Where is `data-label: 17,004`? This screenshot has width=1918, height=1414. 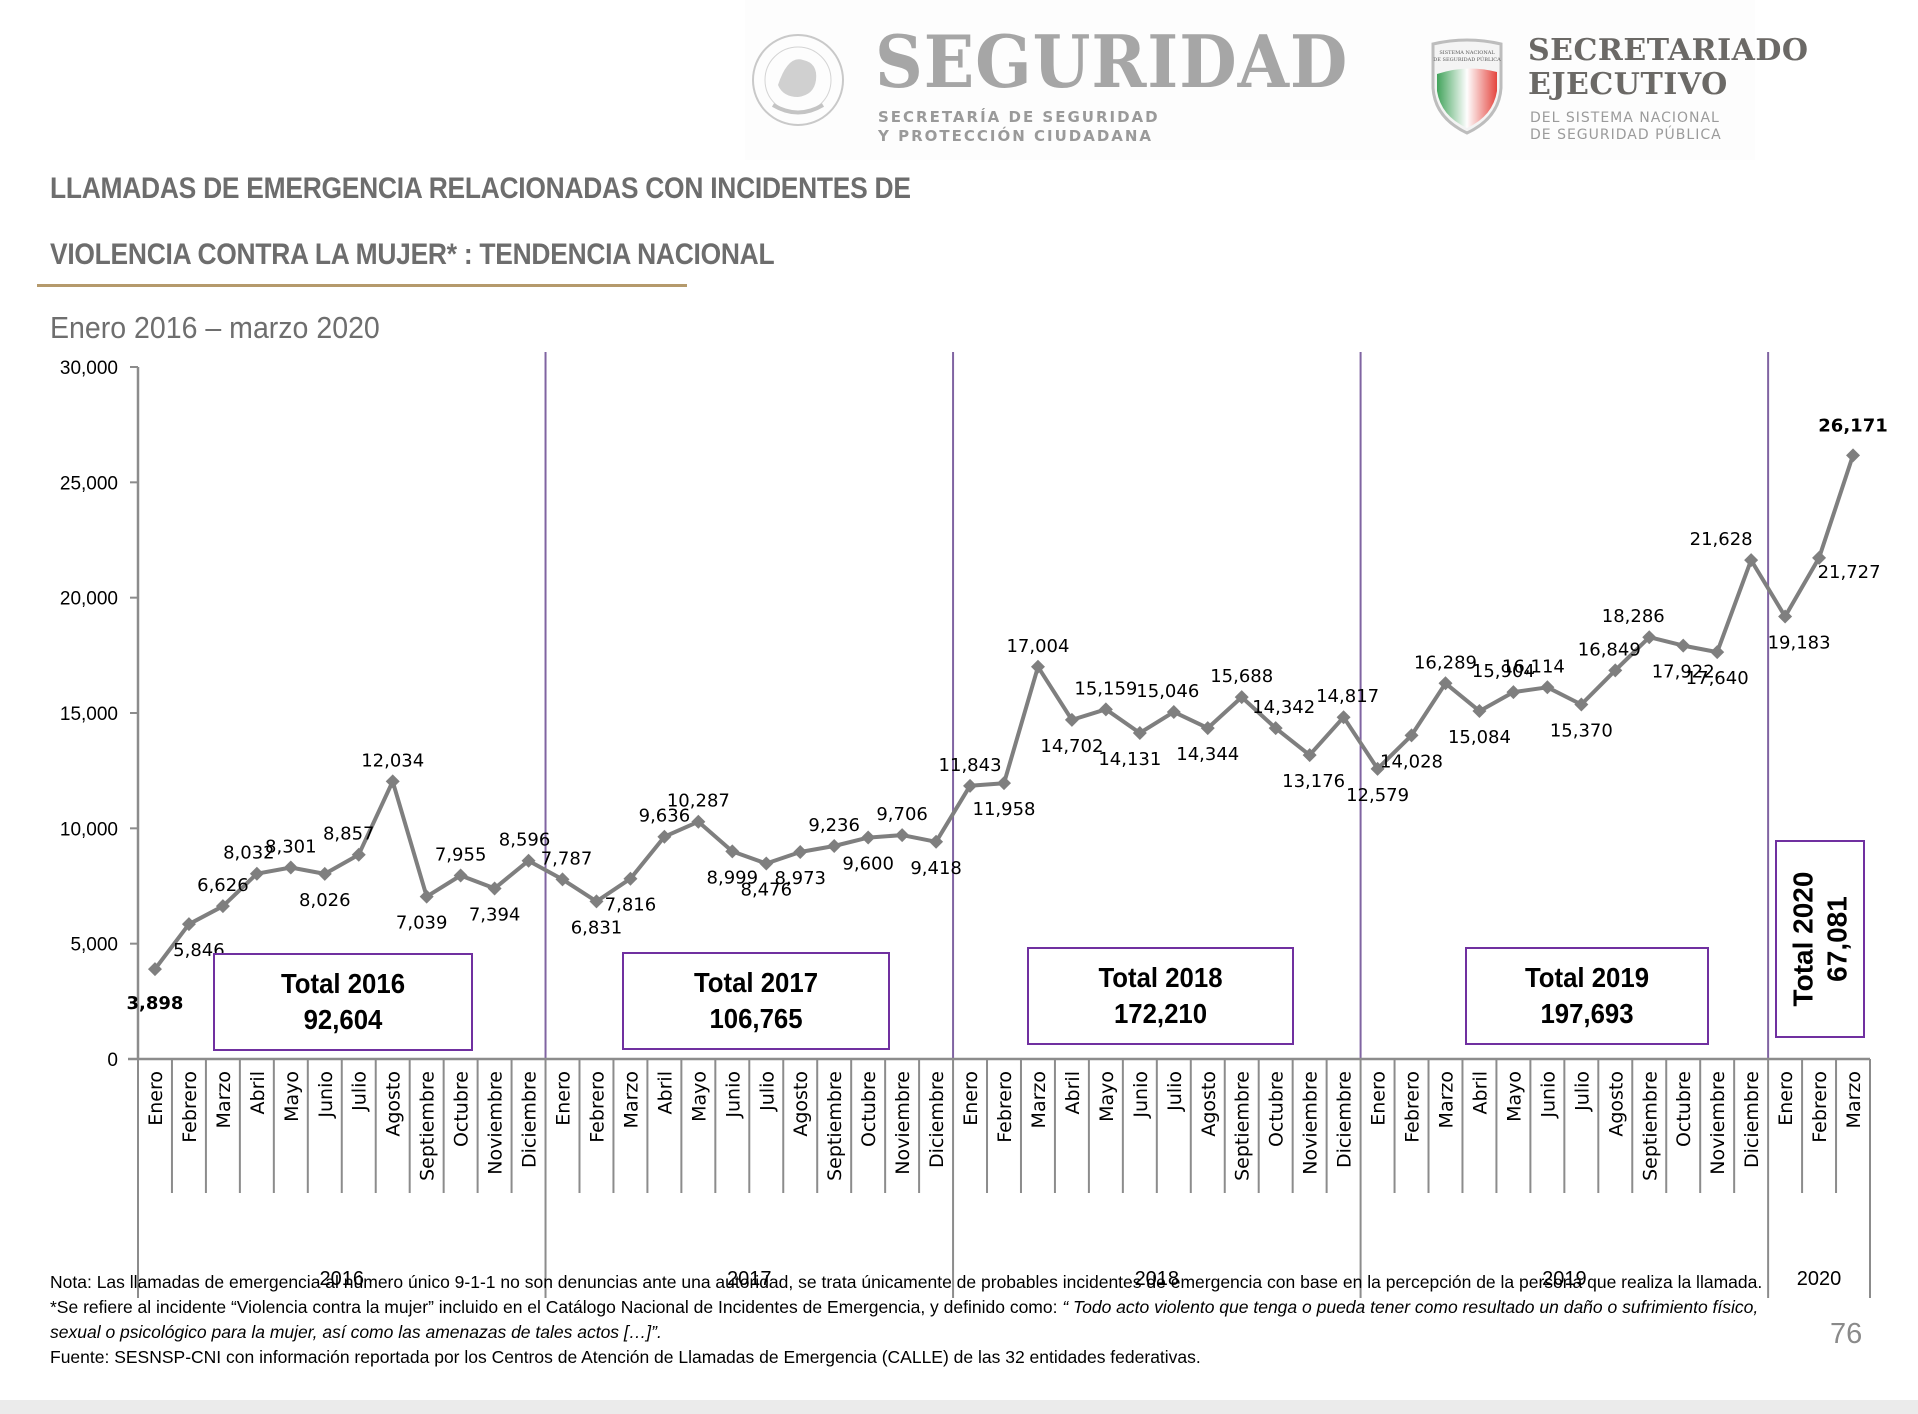 data-label: 17,004 is located at coordinates (1037, 646).